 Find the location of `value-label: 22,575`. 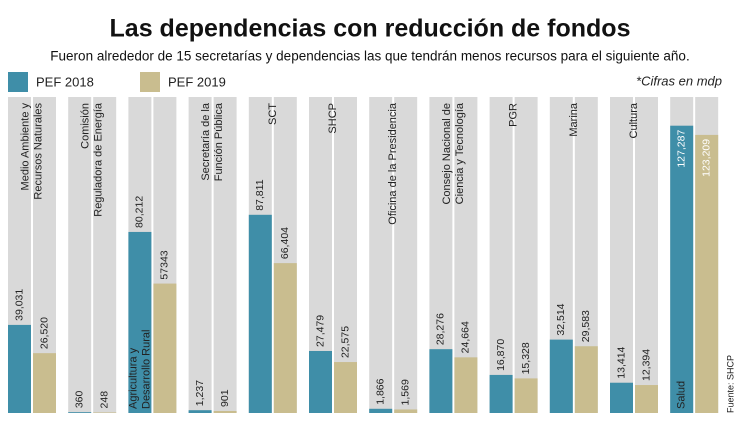

value-label: 22,575 is located at coordinates (345, 342).